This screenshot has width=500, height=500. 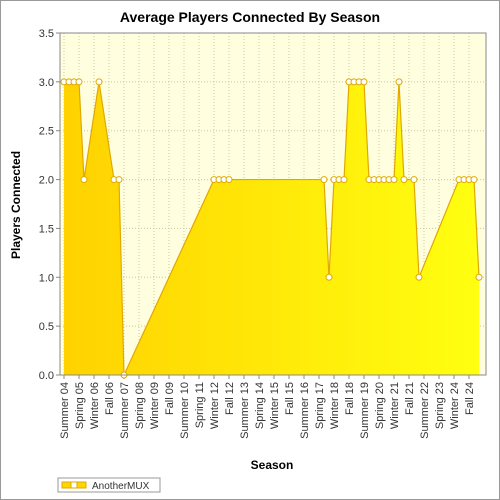 What do you see at coordinates (170, 398) in the screenshot?
I see `x-tick-label: Fall 09` at bounding box center [170, 398].